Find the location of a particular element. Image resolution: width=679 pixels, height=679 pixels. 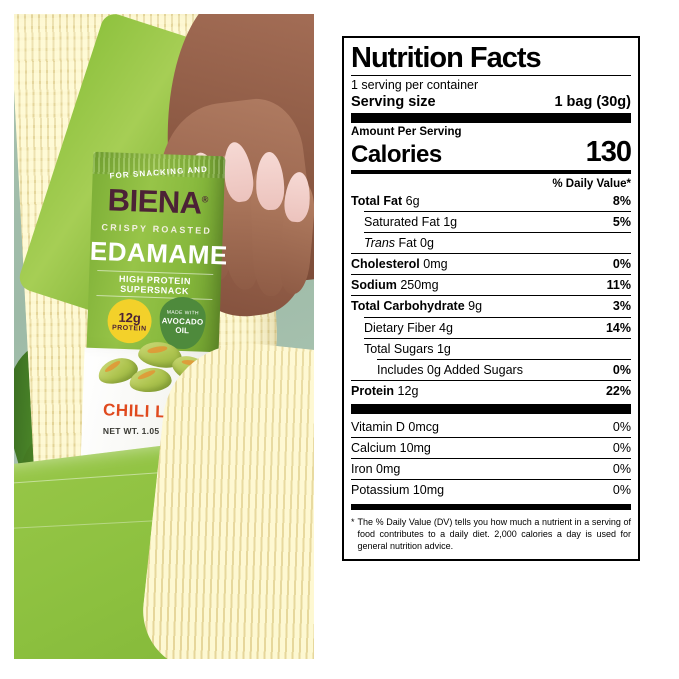

nutrient-name: Trans Fat 0g is located at coordinates (399, 243).